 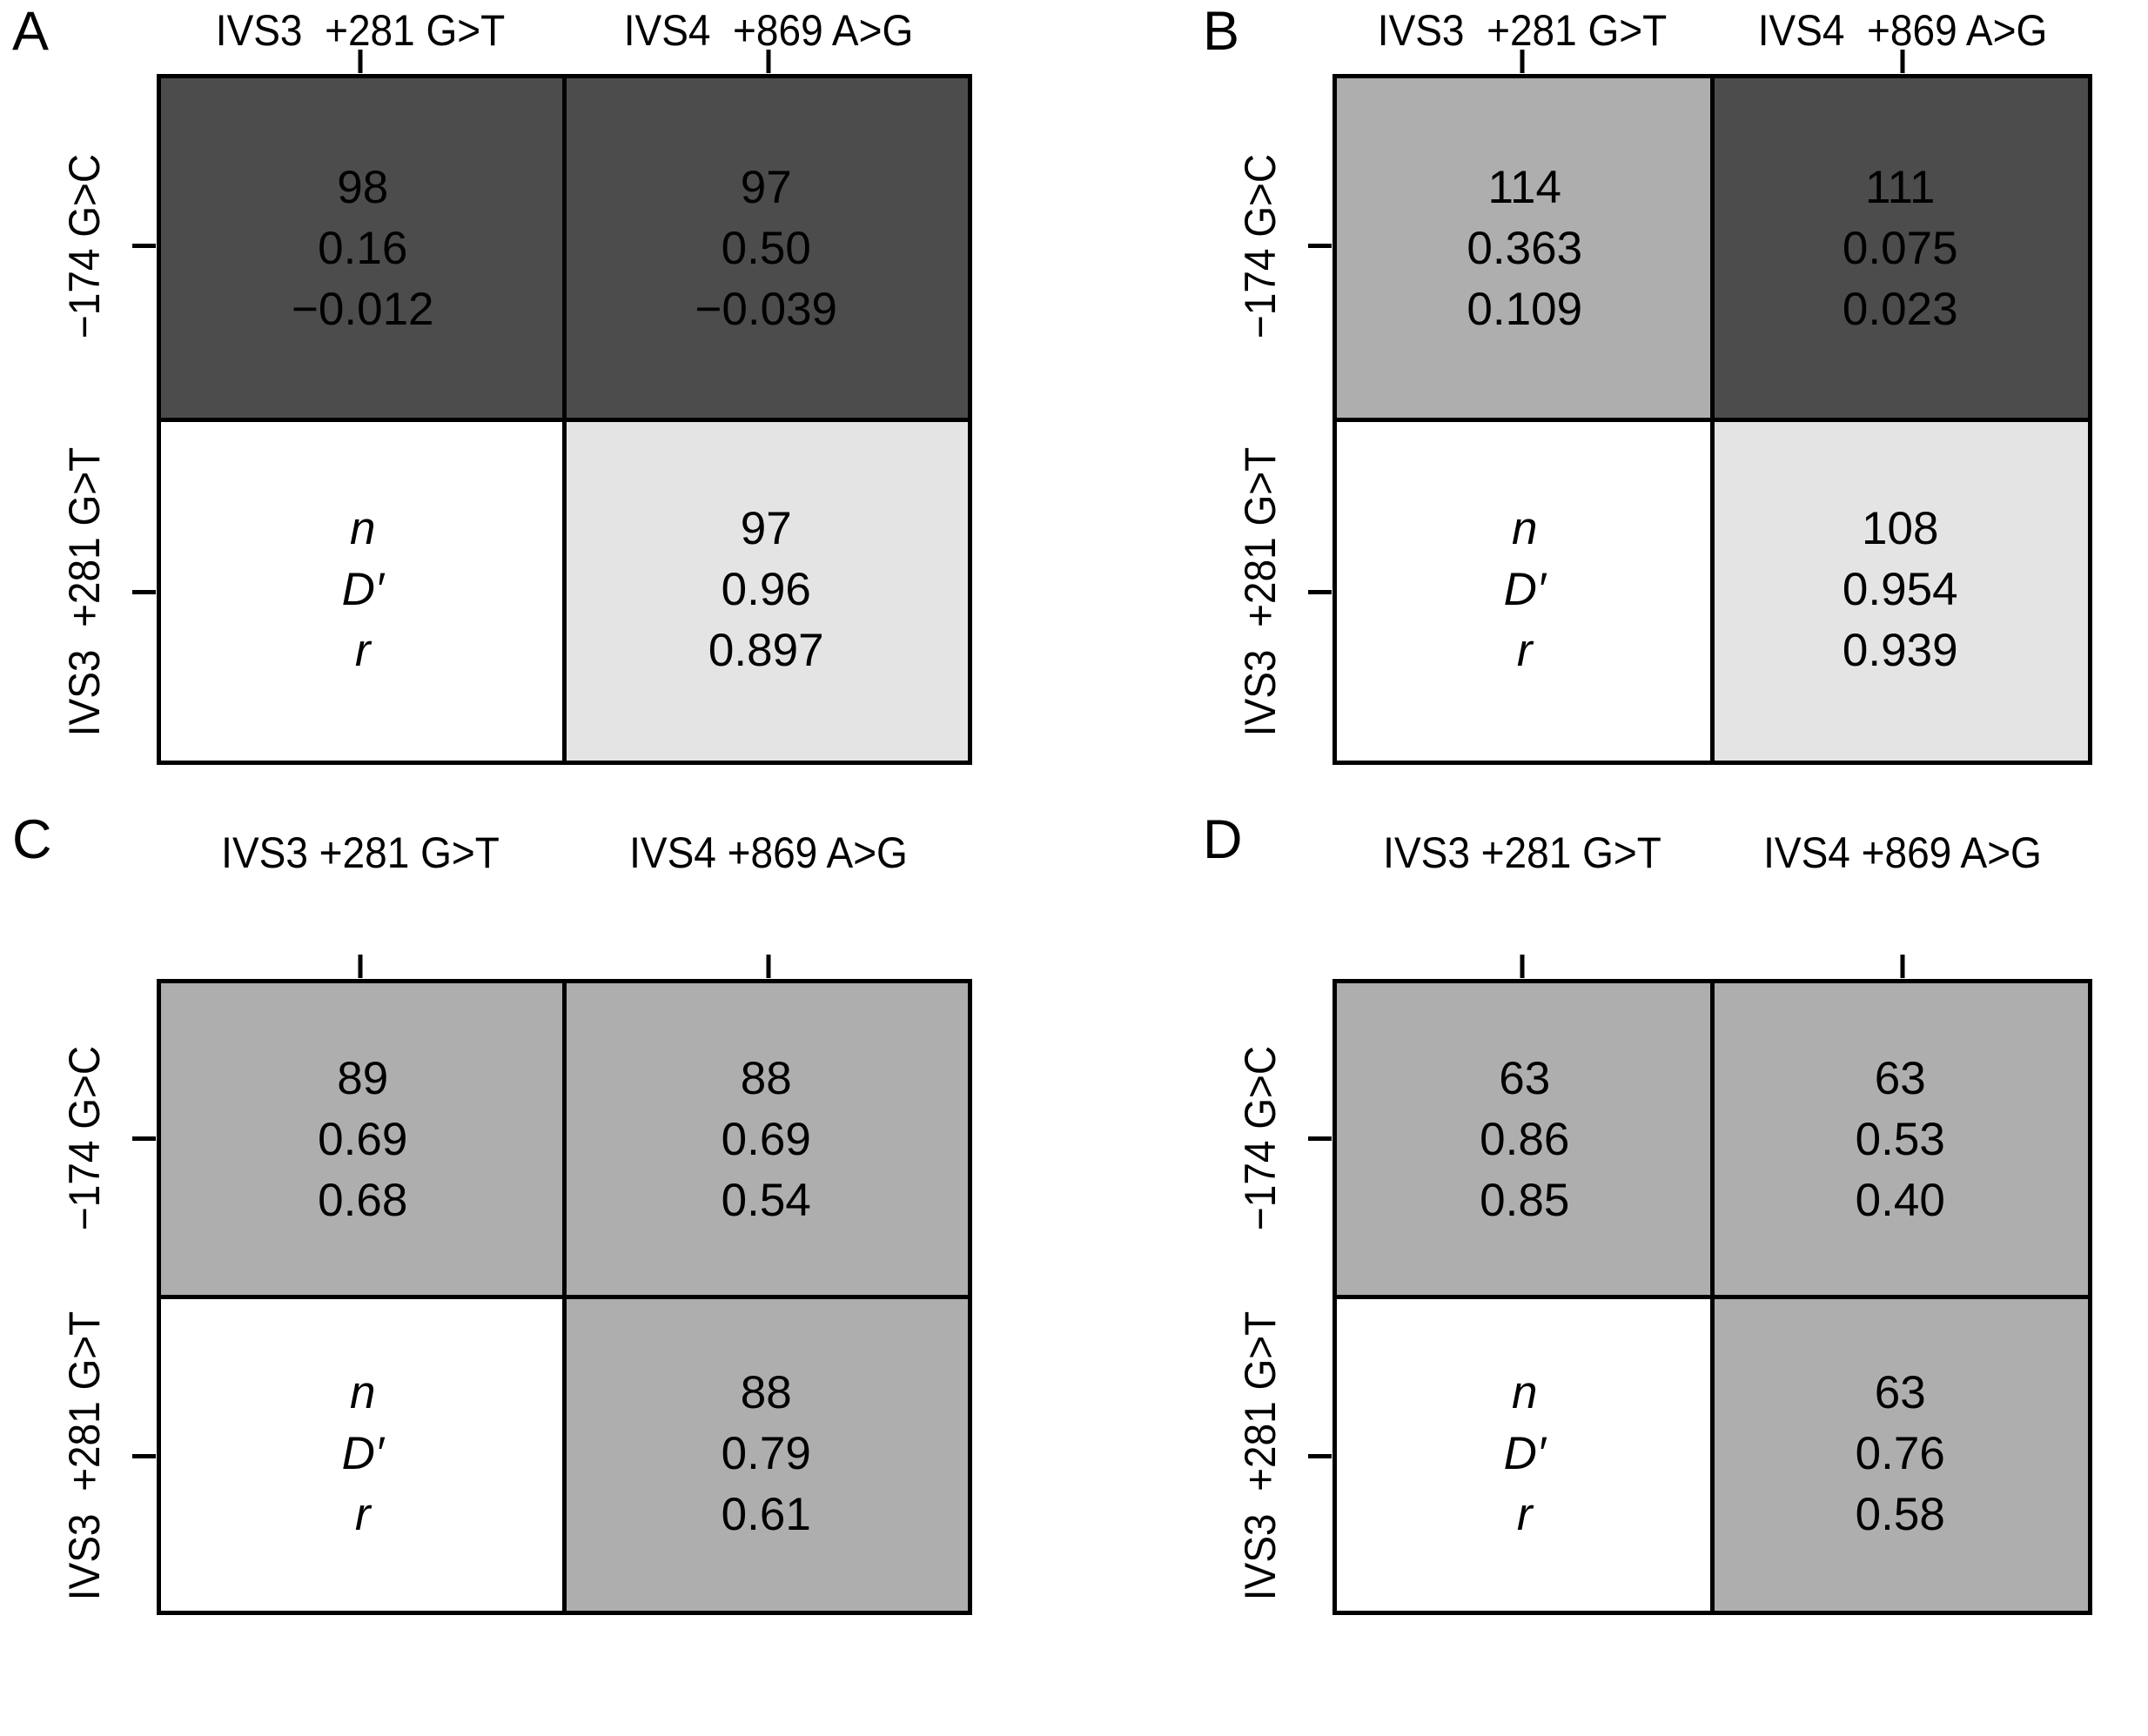 What do you see at coordinates (766, 650) in the screenshot?
I see `cell-r-value: 0.897` at bounding box center [766, 650].